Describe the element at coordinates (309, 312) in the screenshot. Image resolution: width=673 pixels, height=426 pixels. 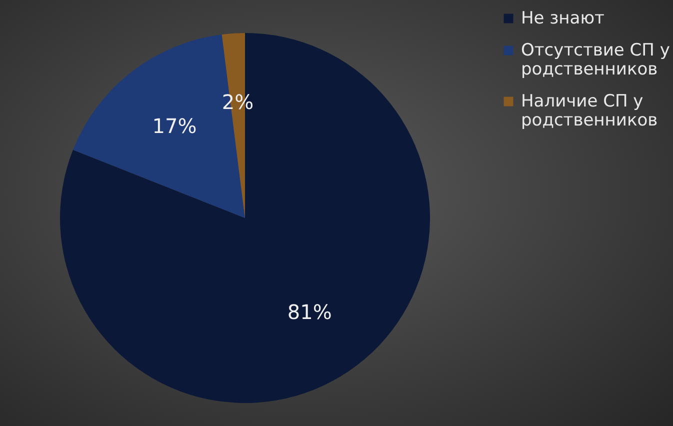
I see `data-label: 81%` at that location.